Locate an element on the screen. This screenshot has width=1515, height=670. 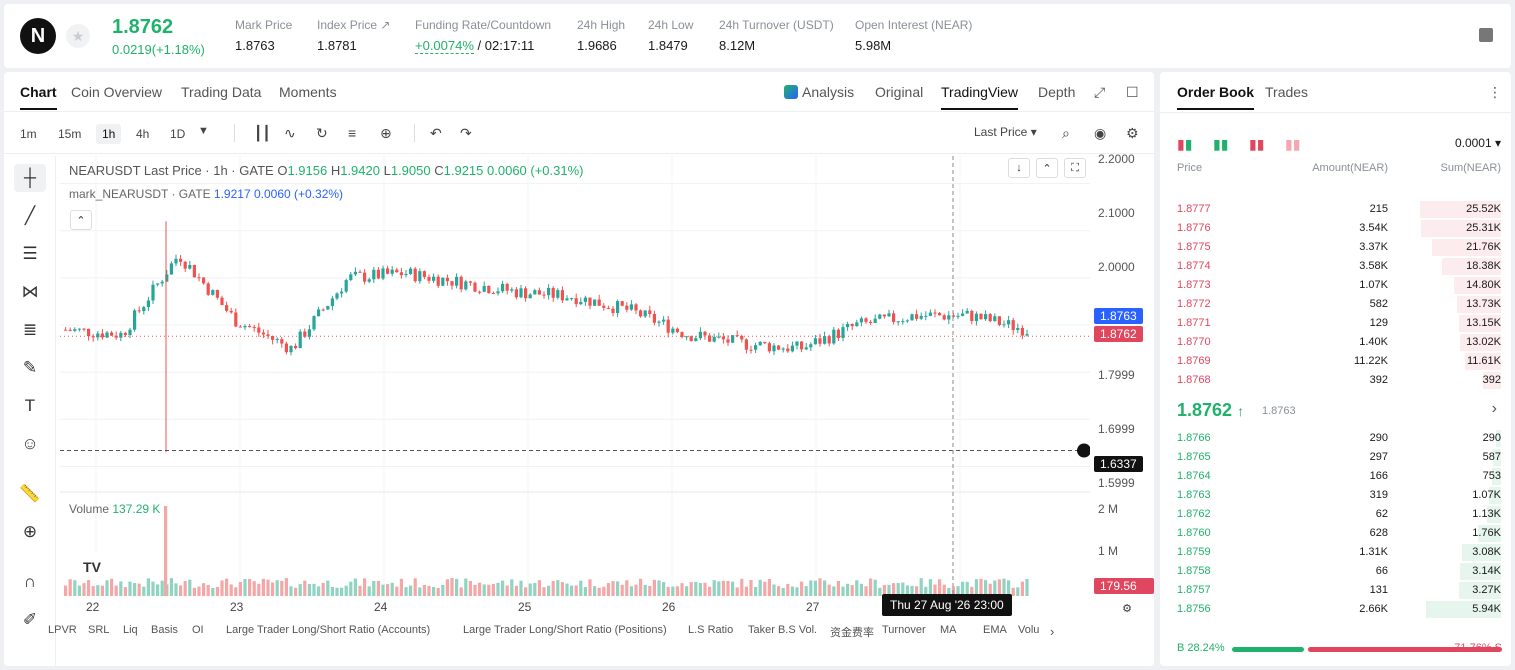
ask-row: 1.8773 1.07K 14.80K is located at coordinates (1335, 285).